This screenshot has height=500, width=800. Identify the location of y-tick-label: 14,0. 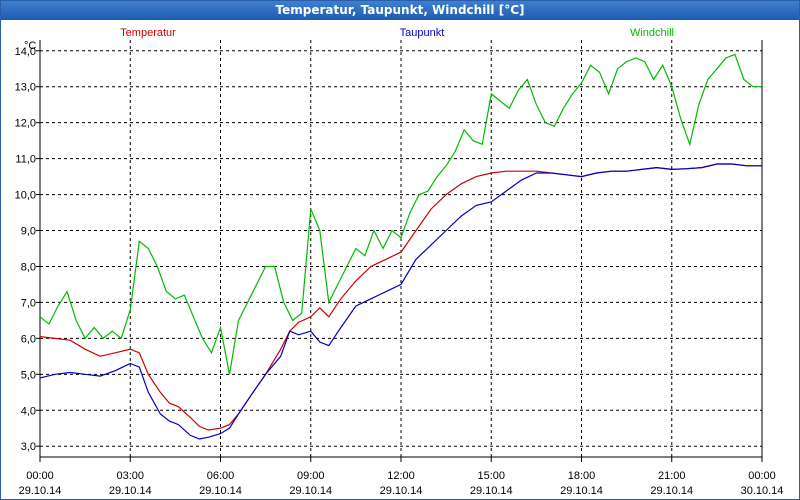
(25, 52).